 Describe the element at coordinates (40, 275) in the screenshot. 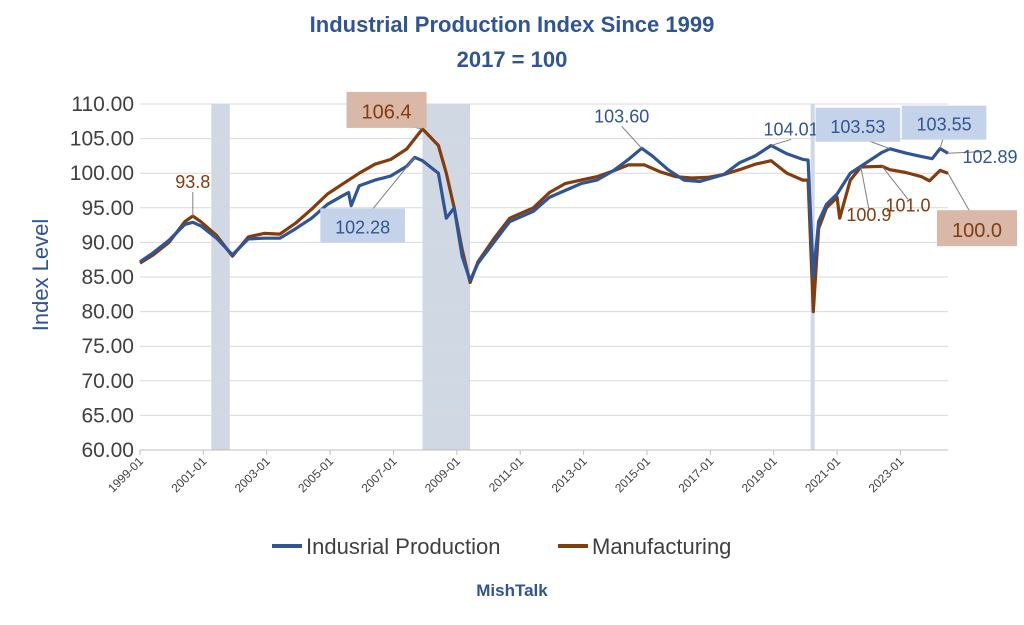

I see `y-axis-label: Index Level` at that location.